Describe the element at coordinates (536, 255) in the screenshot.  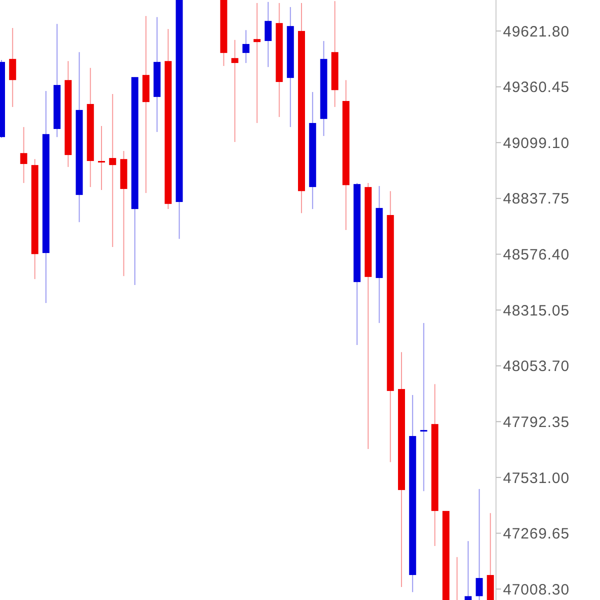
I see `y-tick-label: 48576.40` at that location.